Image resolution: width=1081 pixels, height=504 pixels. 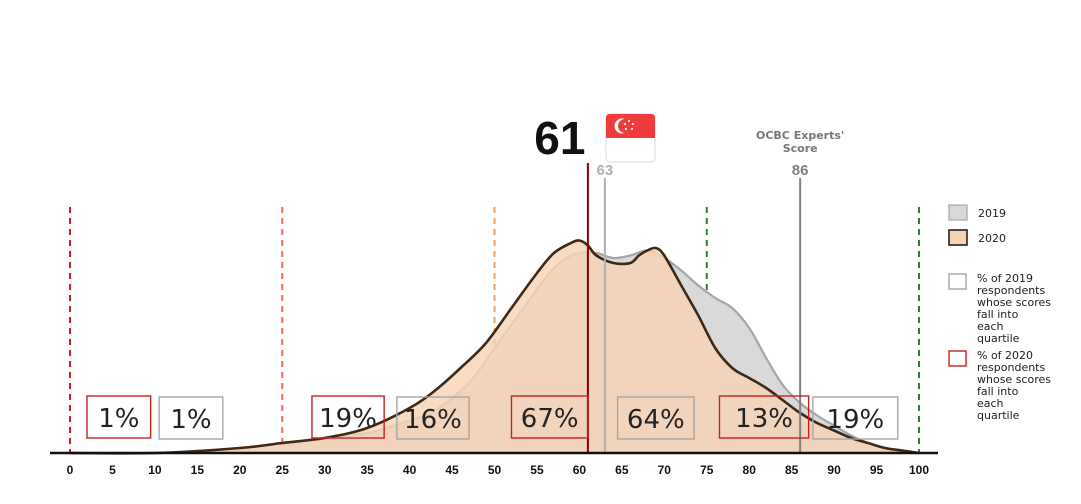 I want to click on legend-box-2019, so click(x=957, y=281).